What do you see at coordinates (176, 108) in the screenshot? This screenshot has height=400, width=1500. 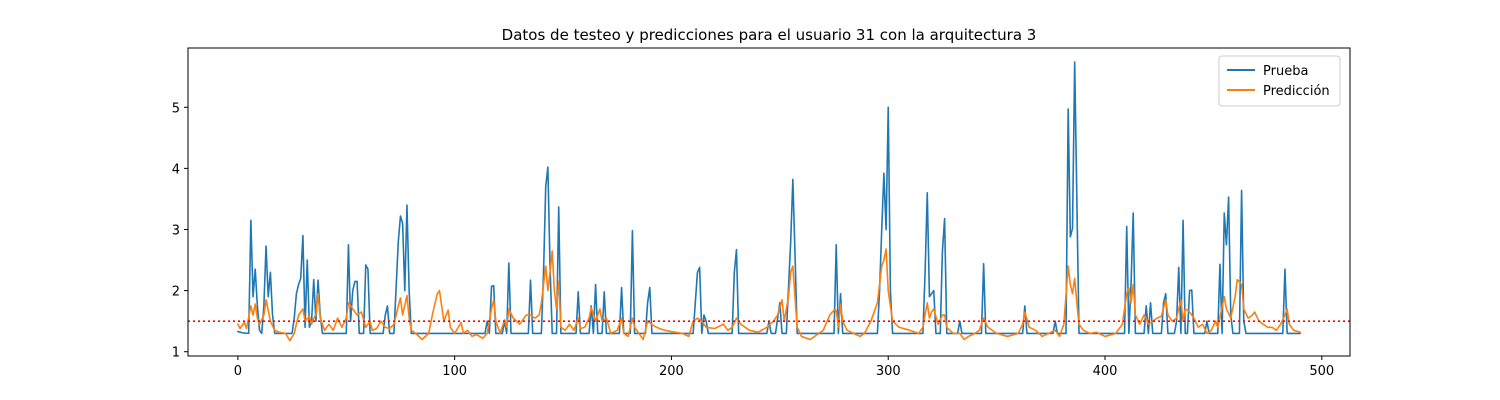 I see `y-tick-label: 5` at bounding box center [176, 108].